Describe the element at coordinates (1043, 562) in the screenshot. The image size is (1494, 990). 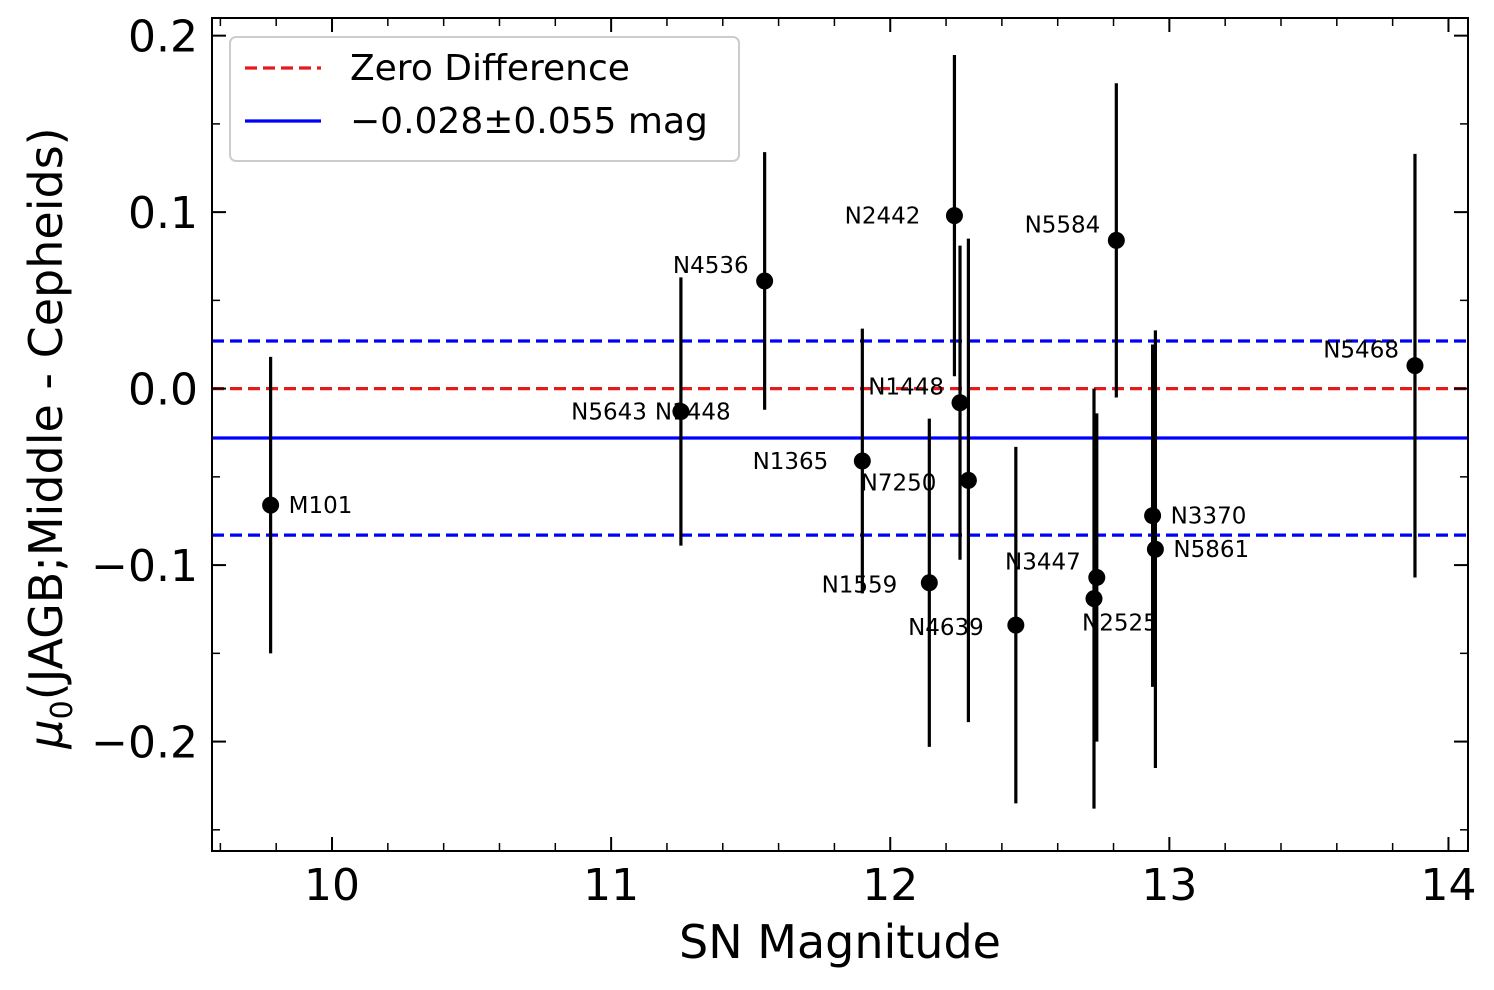
I see `point-label-10: N3447` at that location.